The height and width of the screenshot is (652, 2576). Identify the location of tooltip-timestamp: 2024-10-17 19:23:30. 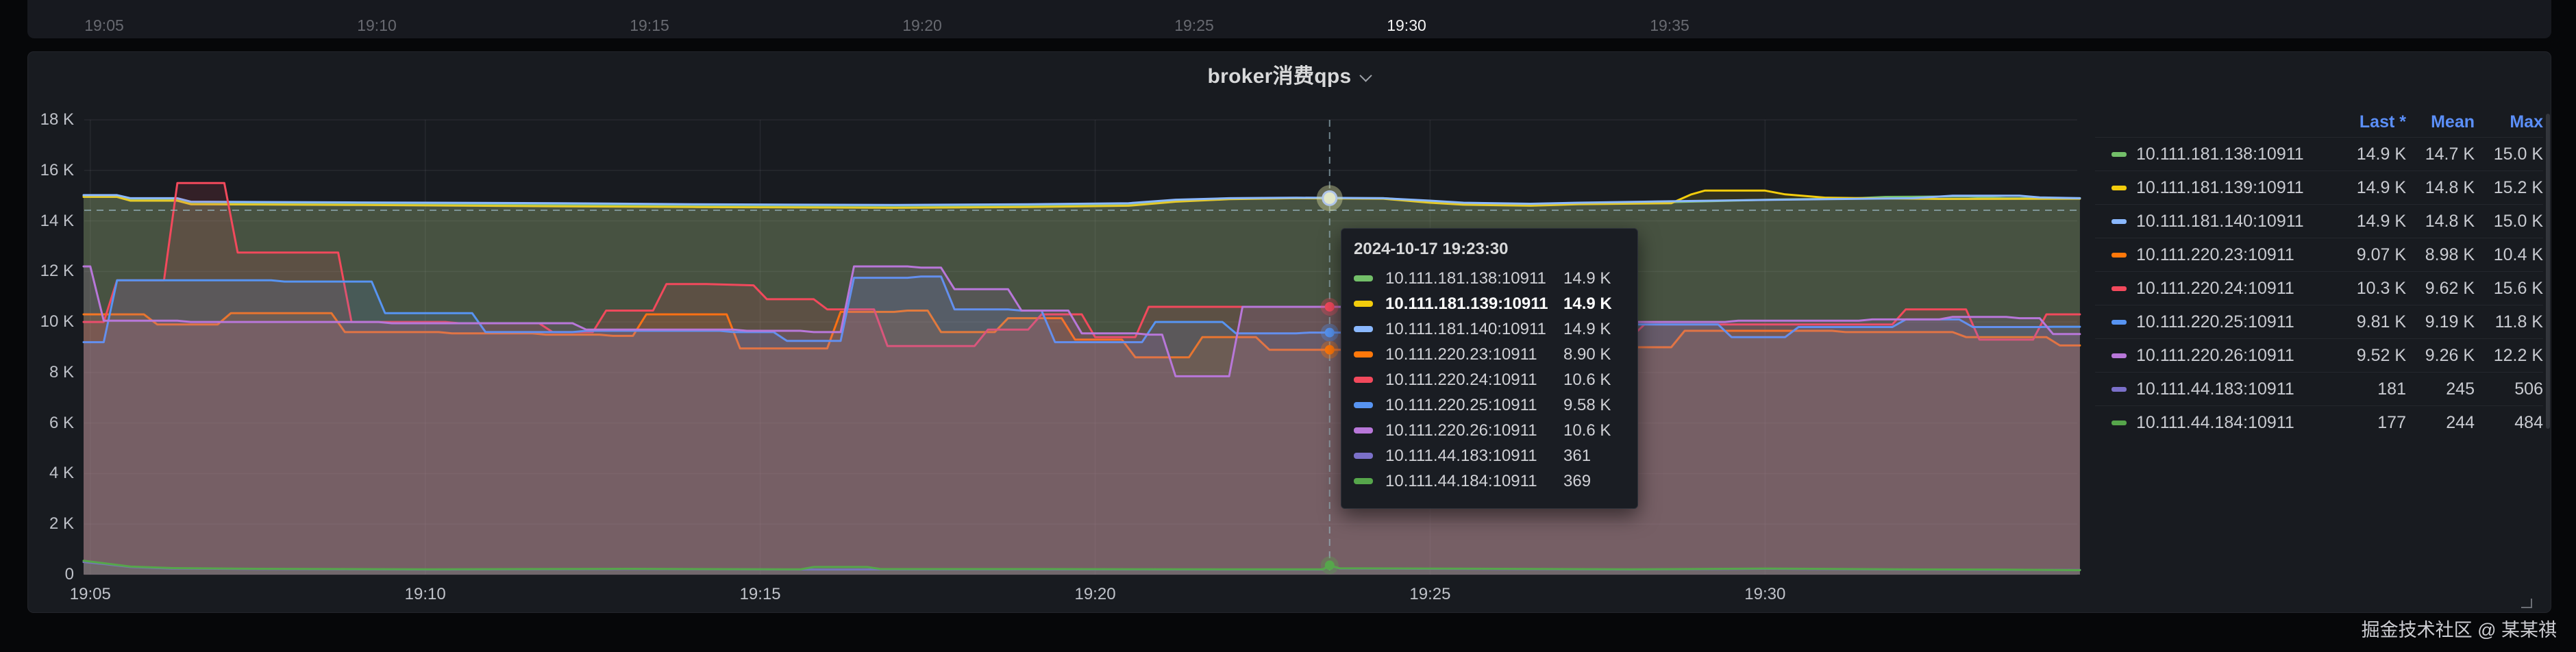
(1431, 249).